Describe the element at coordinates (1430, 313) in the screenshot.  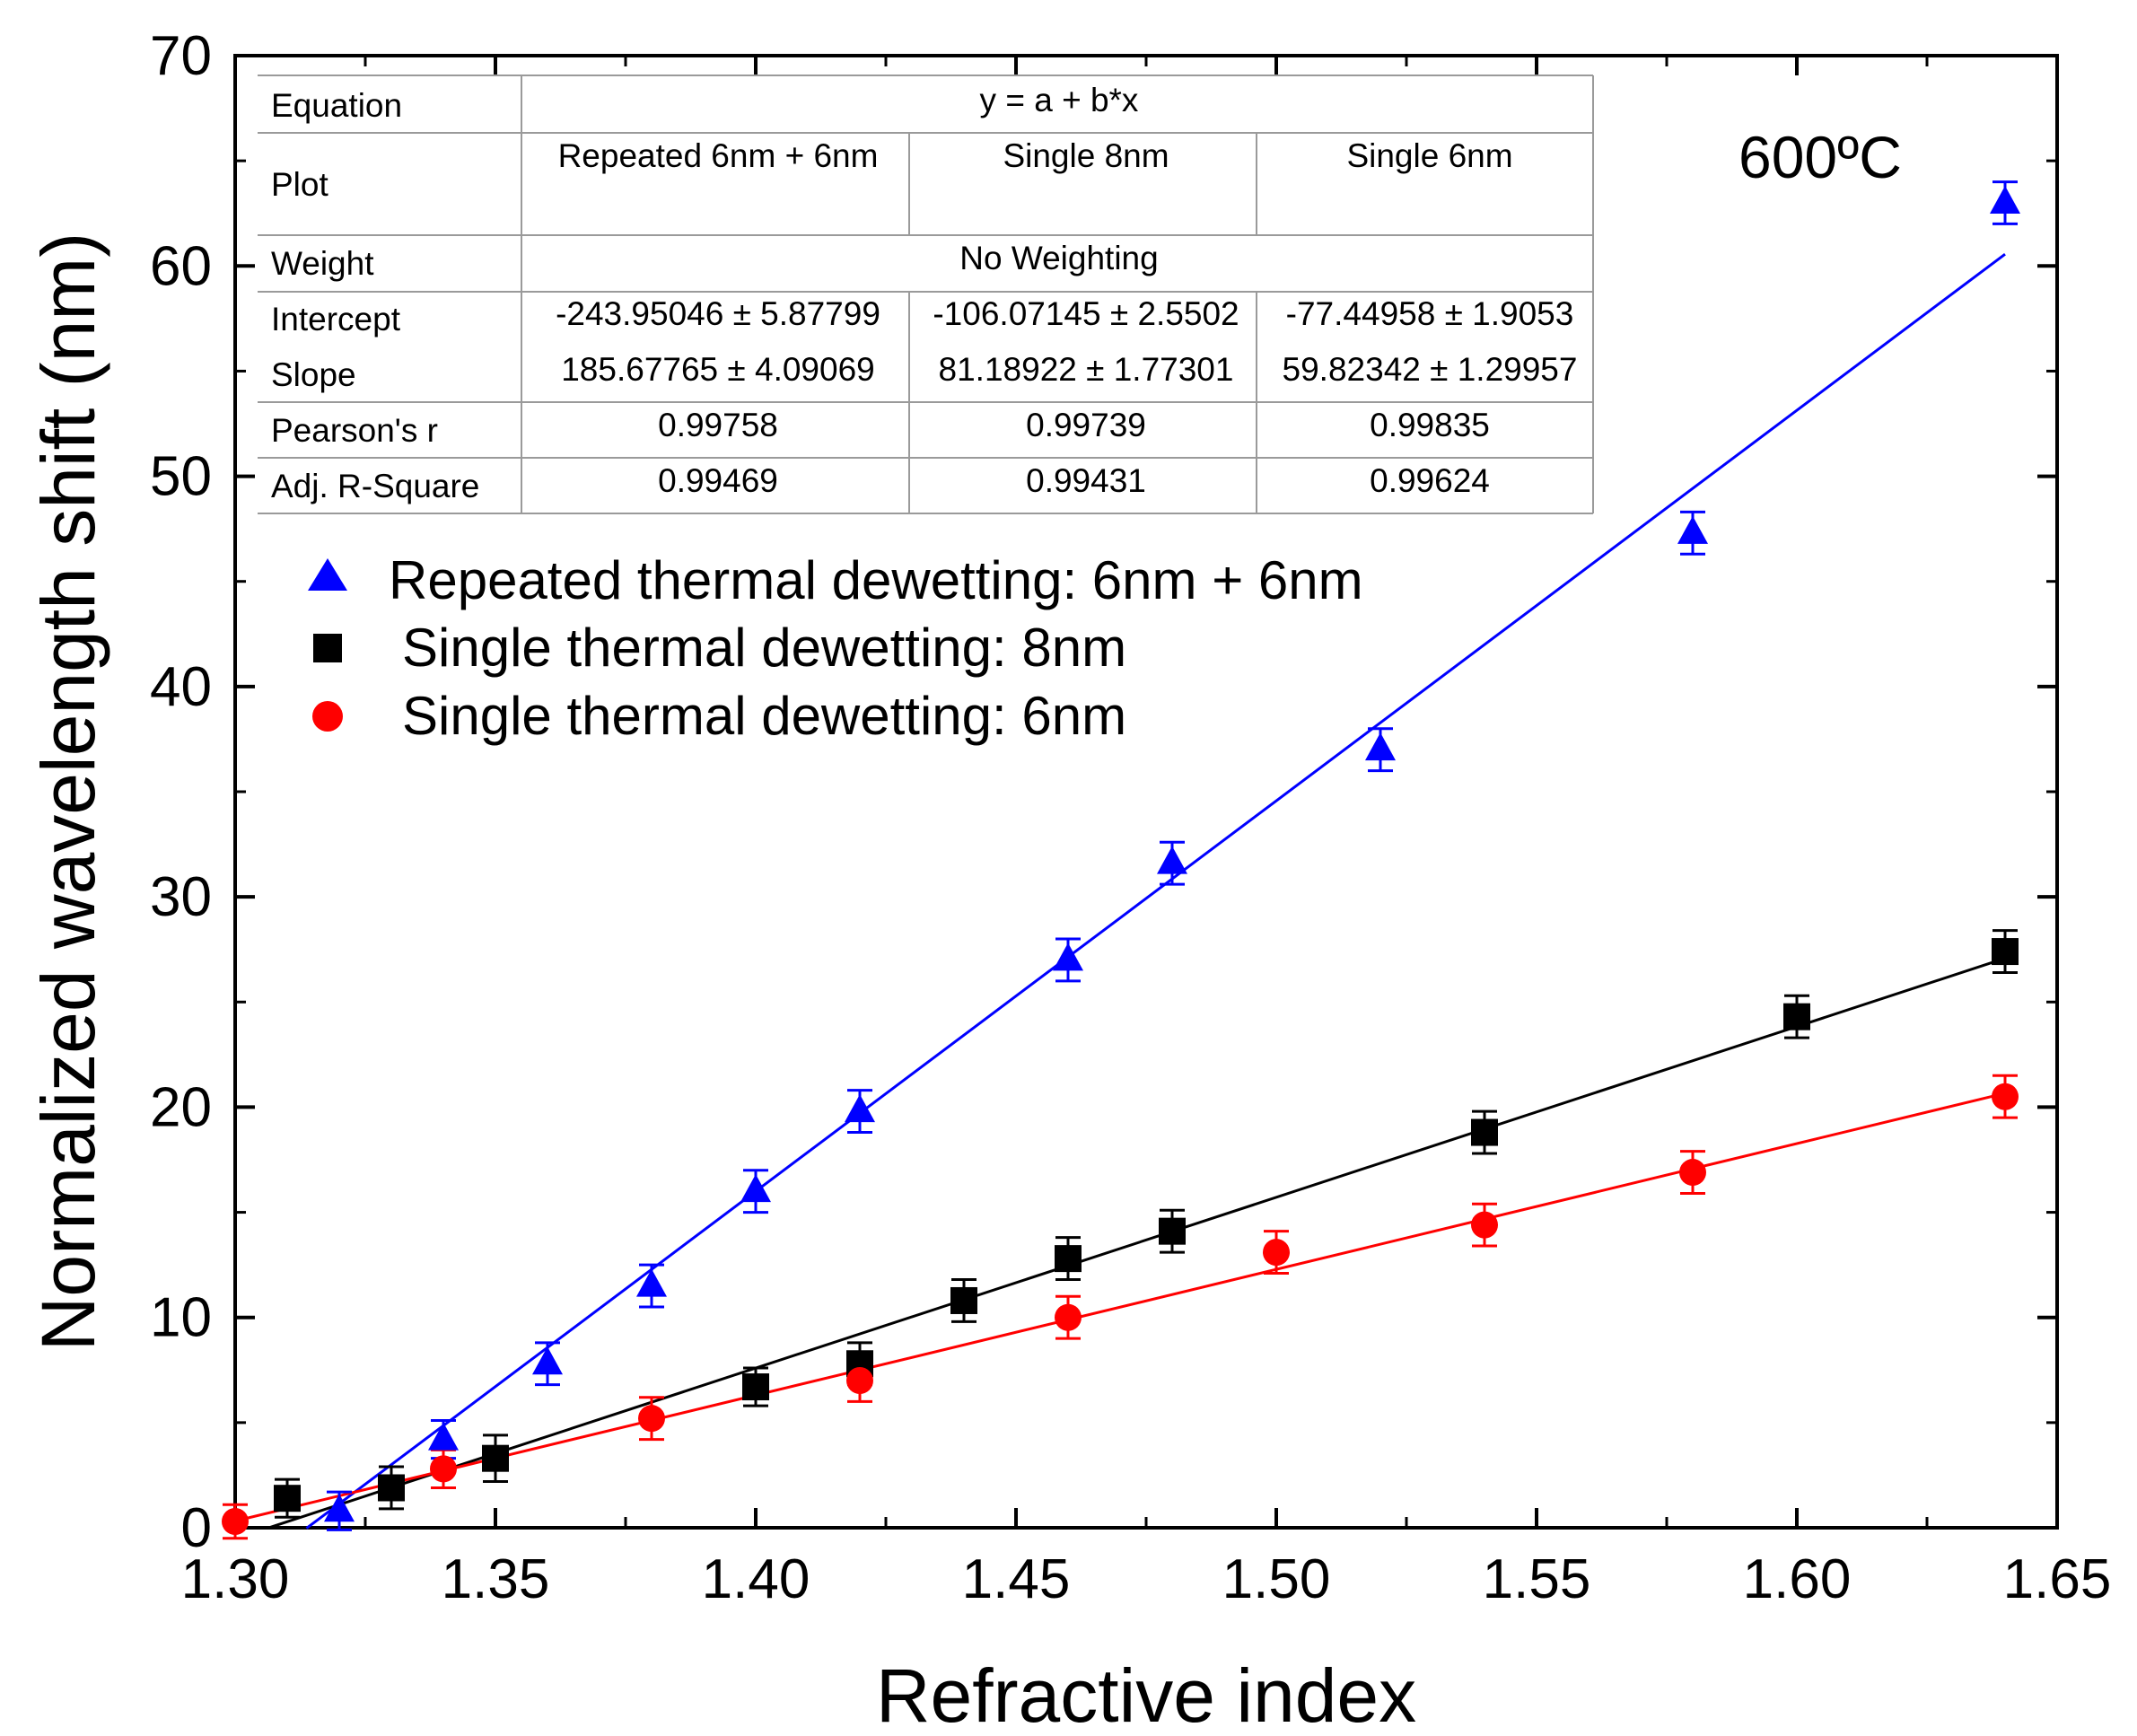
I see `table-intercept-3: -77.44958 ± 1.9053` at that location.